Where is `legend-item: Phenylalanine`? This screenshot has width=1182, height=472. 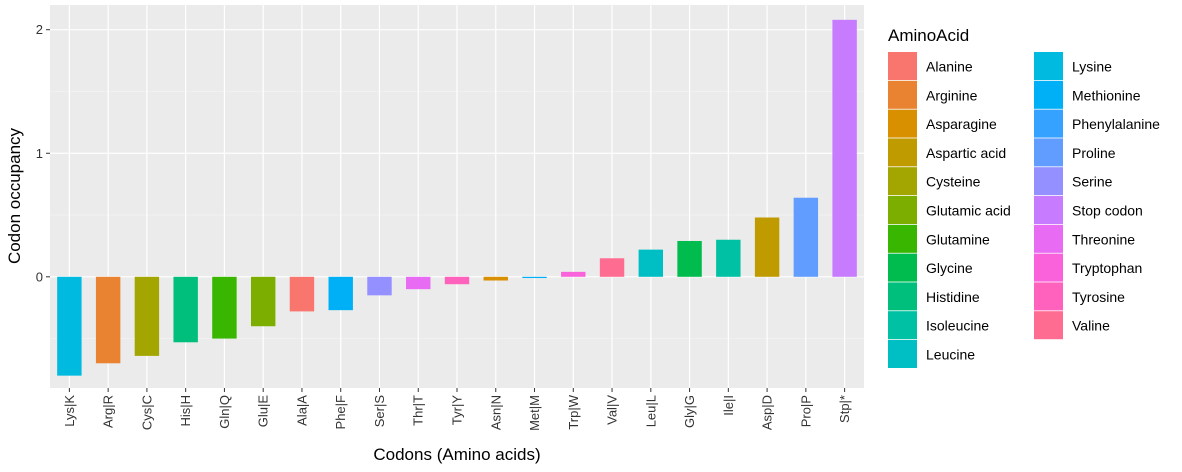 legend-item: Phenylalanine is located at coordinates (1097, 123).